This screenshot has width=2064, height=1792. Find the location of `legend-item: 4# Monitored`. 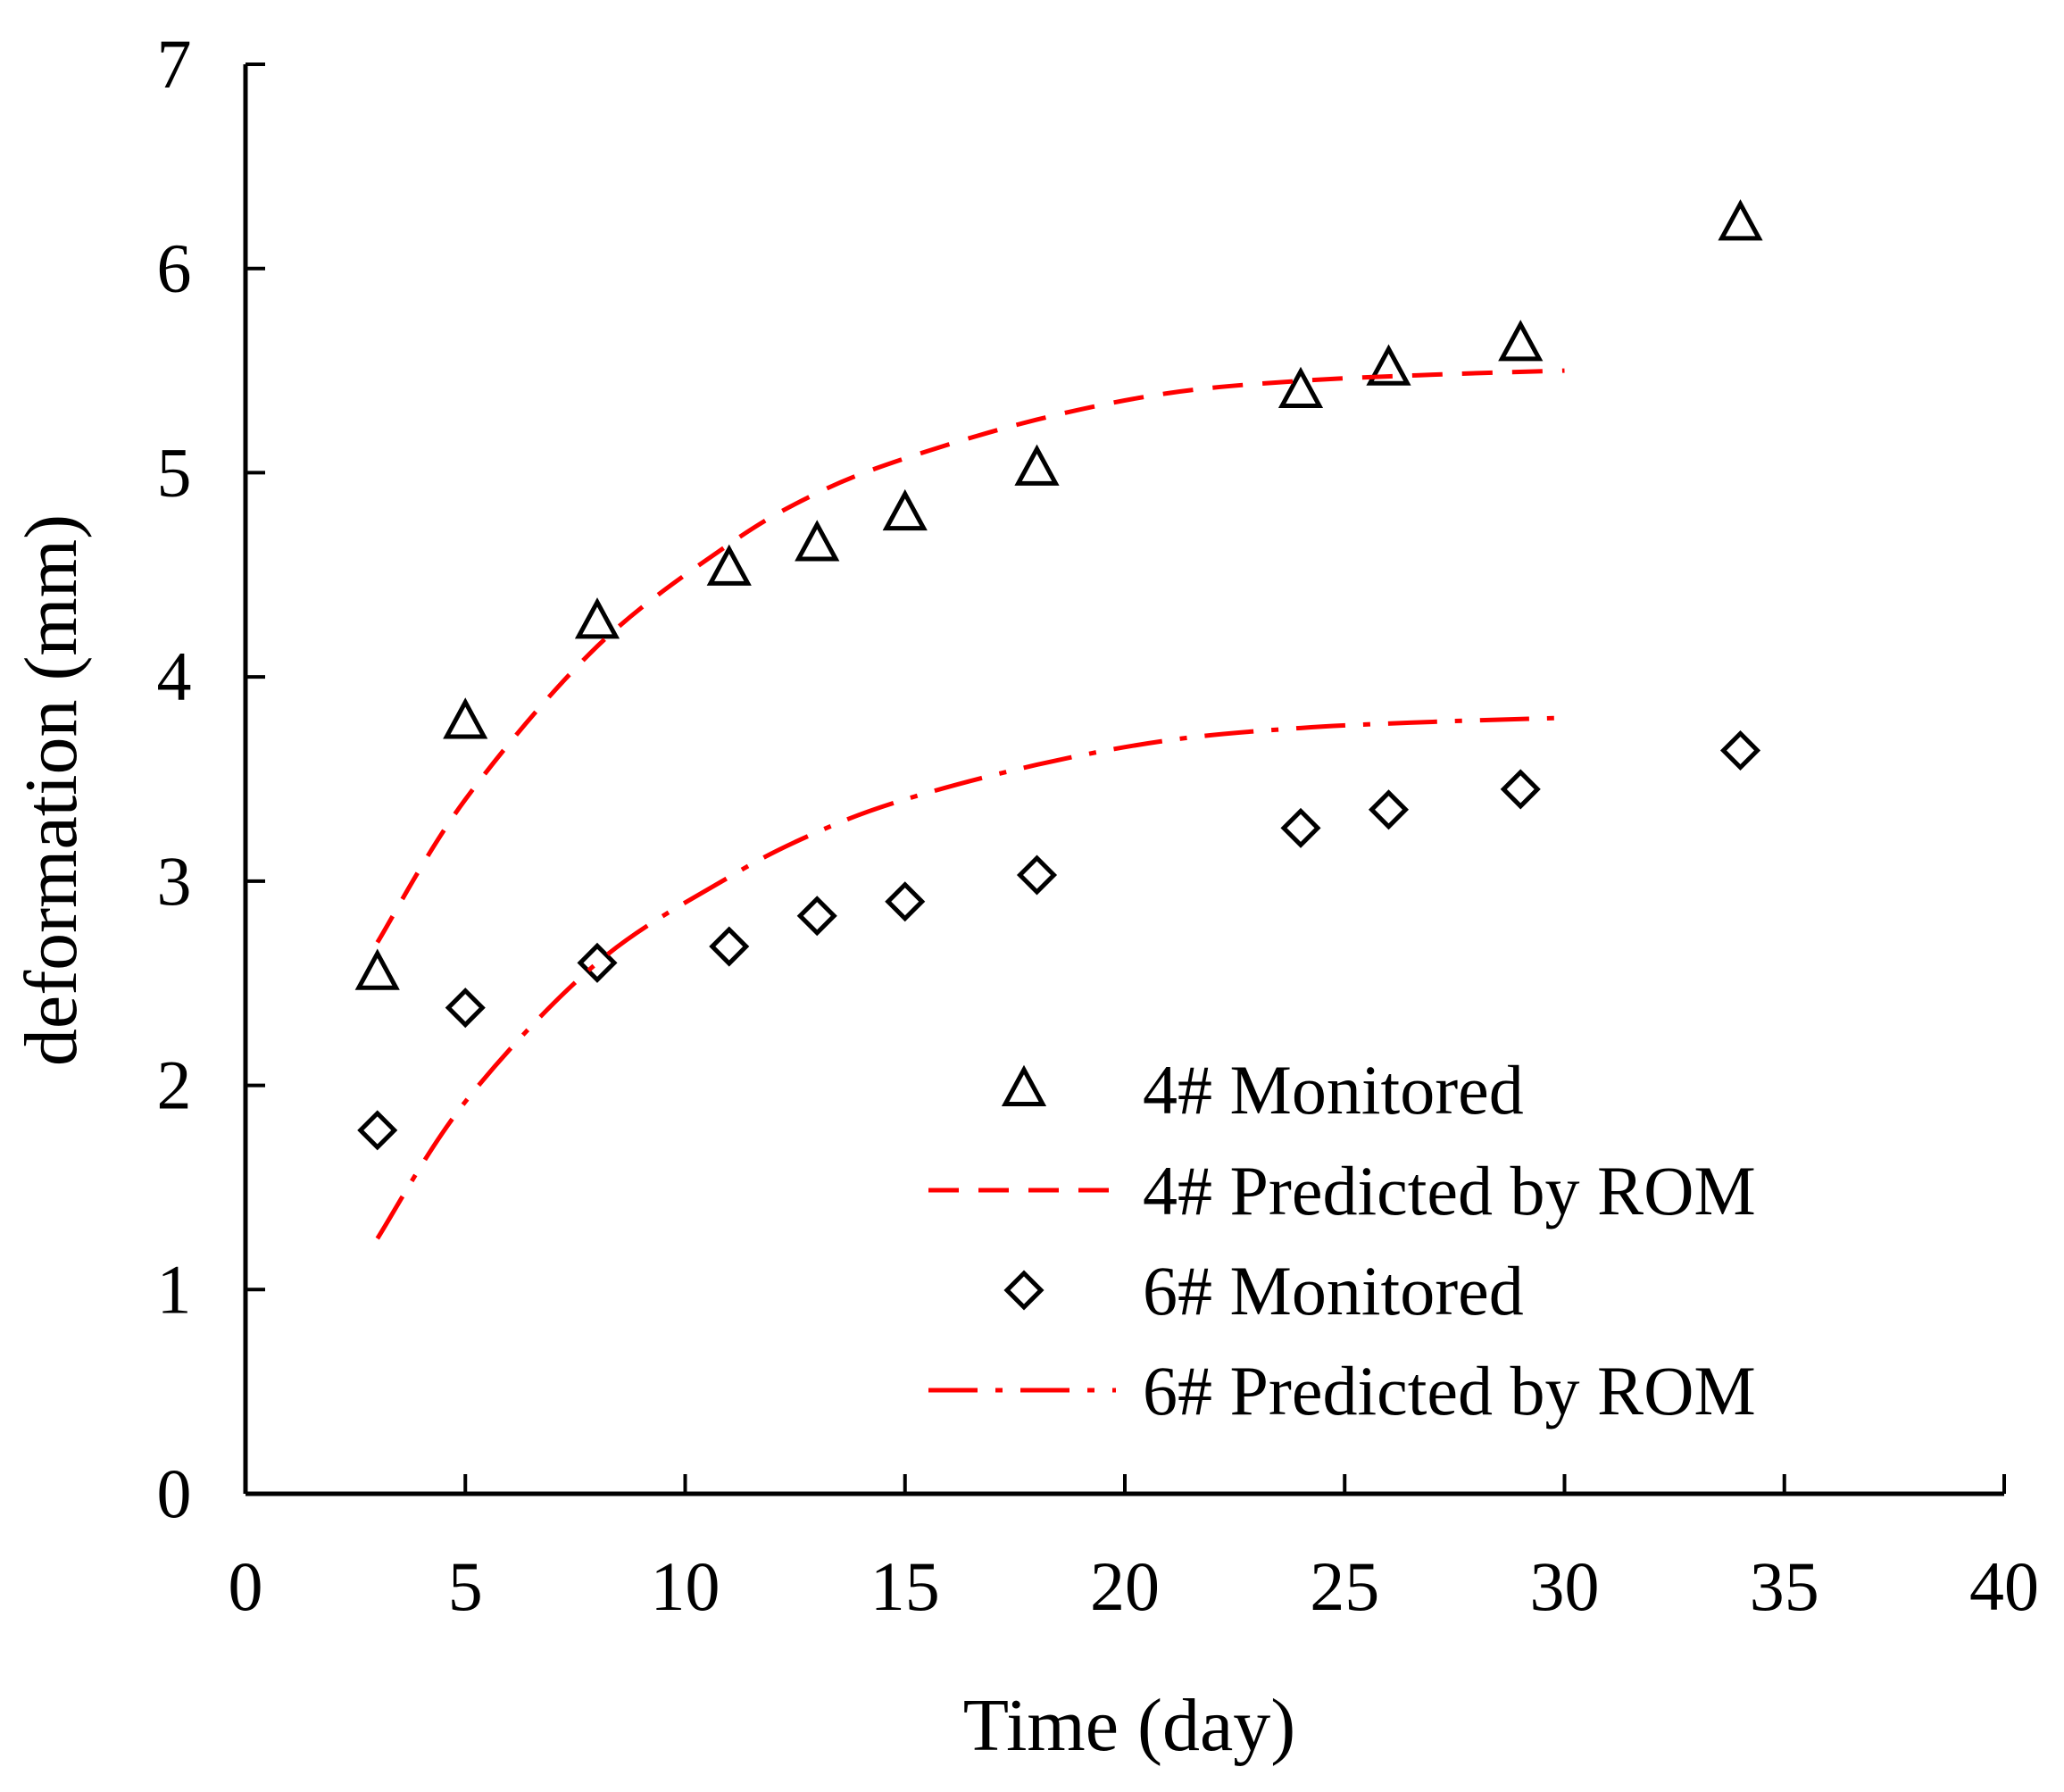

legend-item: 4# Monitored is located at coordinates (1262, 1090).